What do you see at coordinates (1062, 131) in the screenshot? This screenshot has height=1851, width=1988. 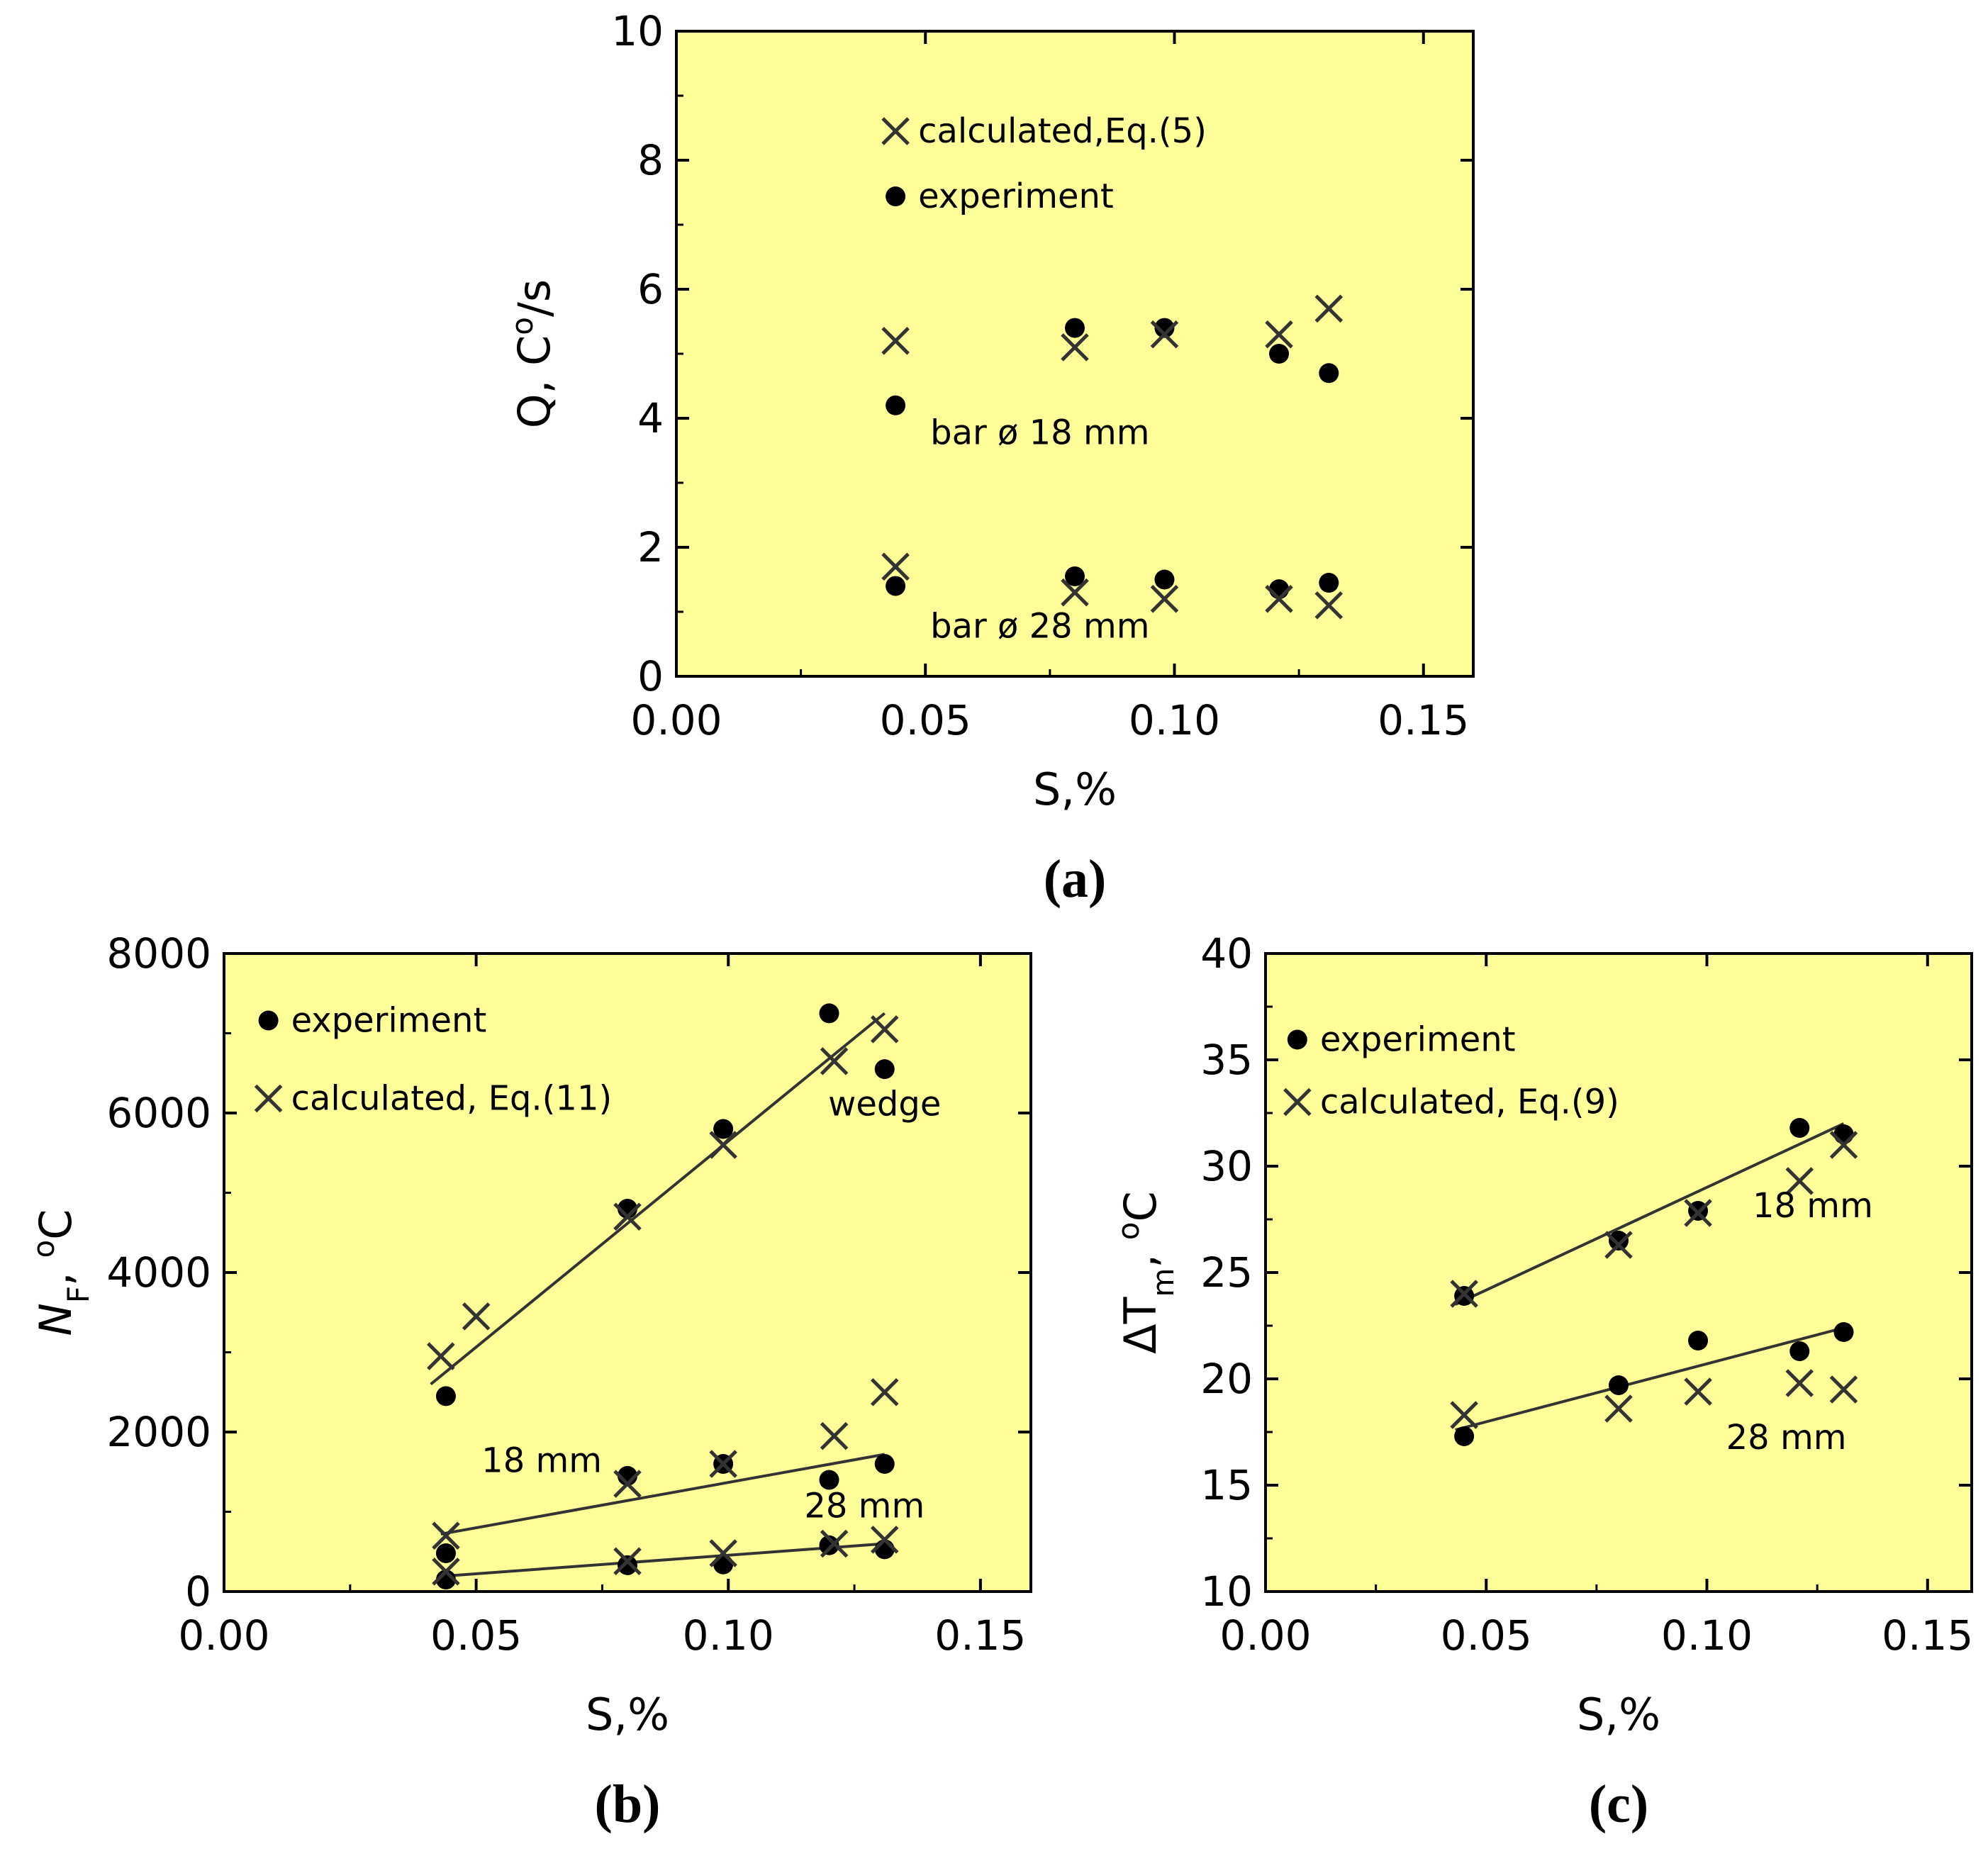 I see `panel-a-legend-label-0: calculated,Eq.(5)` at bounding box center [1062, 131].